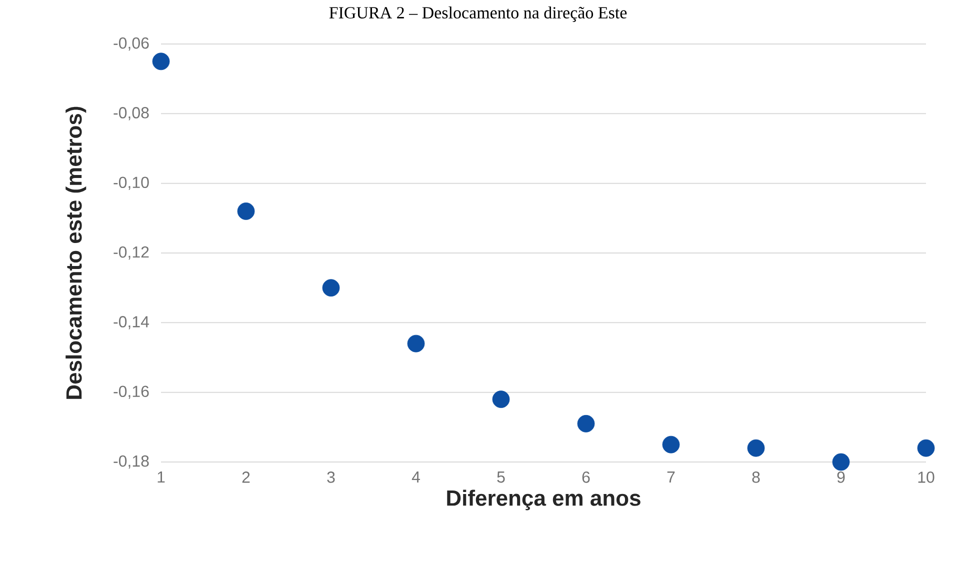 Image resolution: width=957 pixels, height=579 pixels. What do you see at coordinates (478, 14) in the screenshot?
I see `chart-title: FIGURA 2 – Deslocamento na direção Este` at bounding box center [478, 14].